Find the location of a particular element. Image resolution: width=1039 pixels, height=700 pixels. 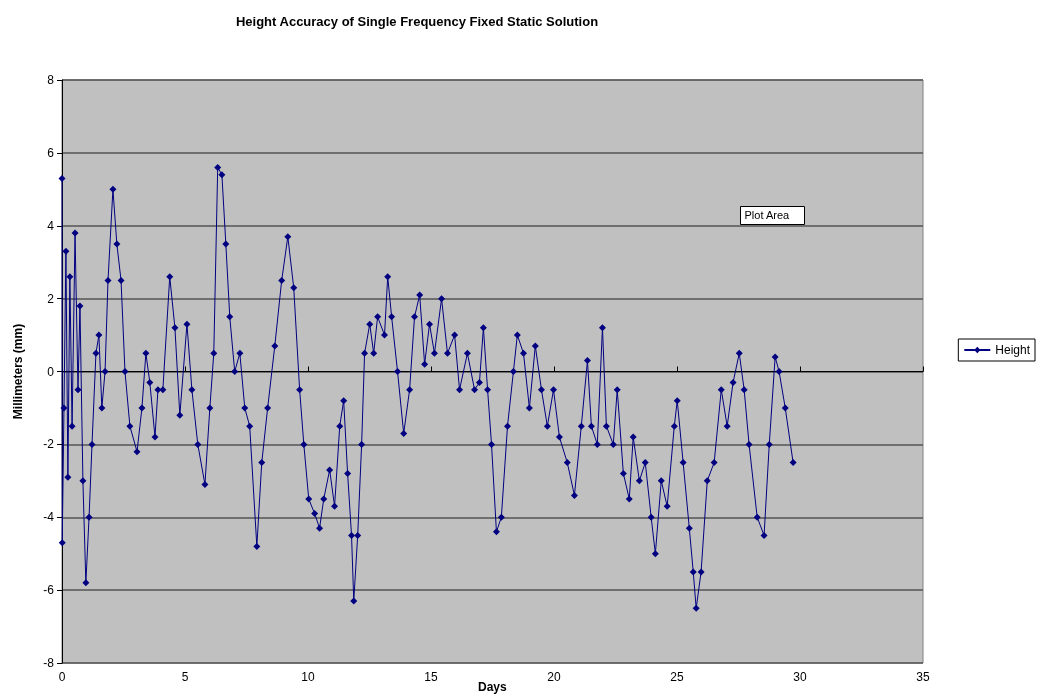

y-tick-label: -6 is located at coordinates (49, 590).